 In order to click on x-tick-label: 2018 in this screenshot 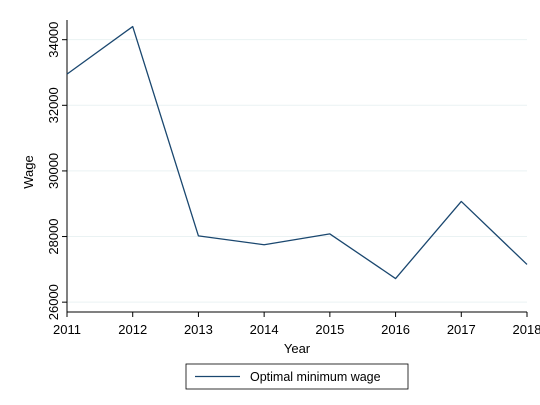, I will do `click(526, 329)`.